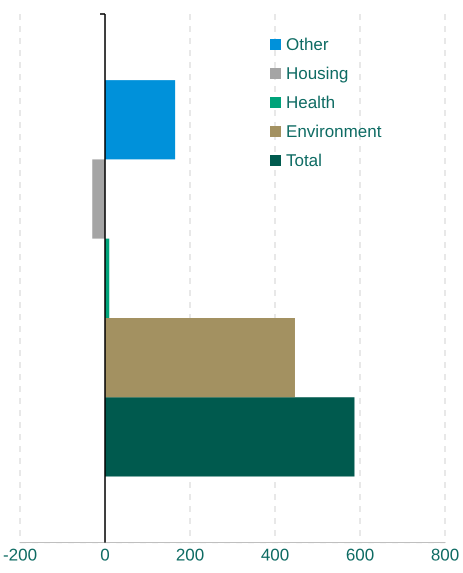 The image size is (463, 573). Describe the element at coordinates (20, 554) in the screenshot. I see `x-tick-label: -200` at that location.